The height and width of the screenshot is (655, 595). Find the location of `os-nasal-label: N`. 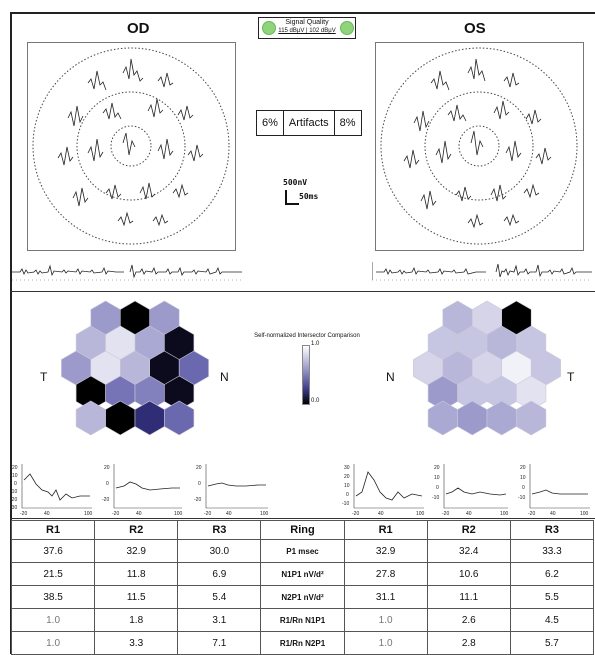

os-nasal-label: N is located at coordinates (390, 377).